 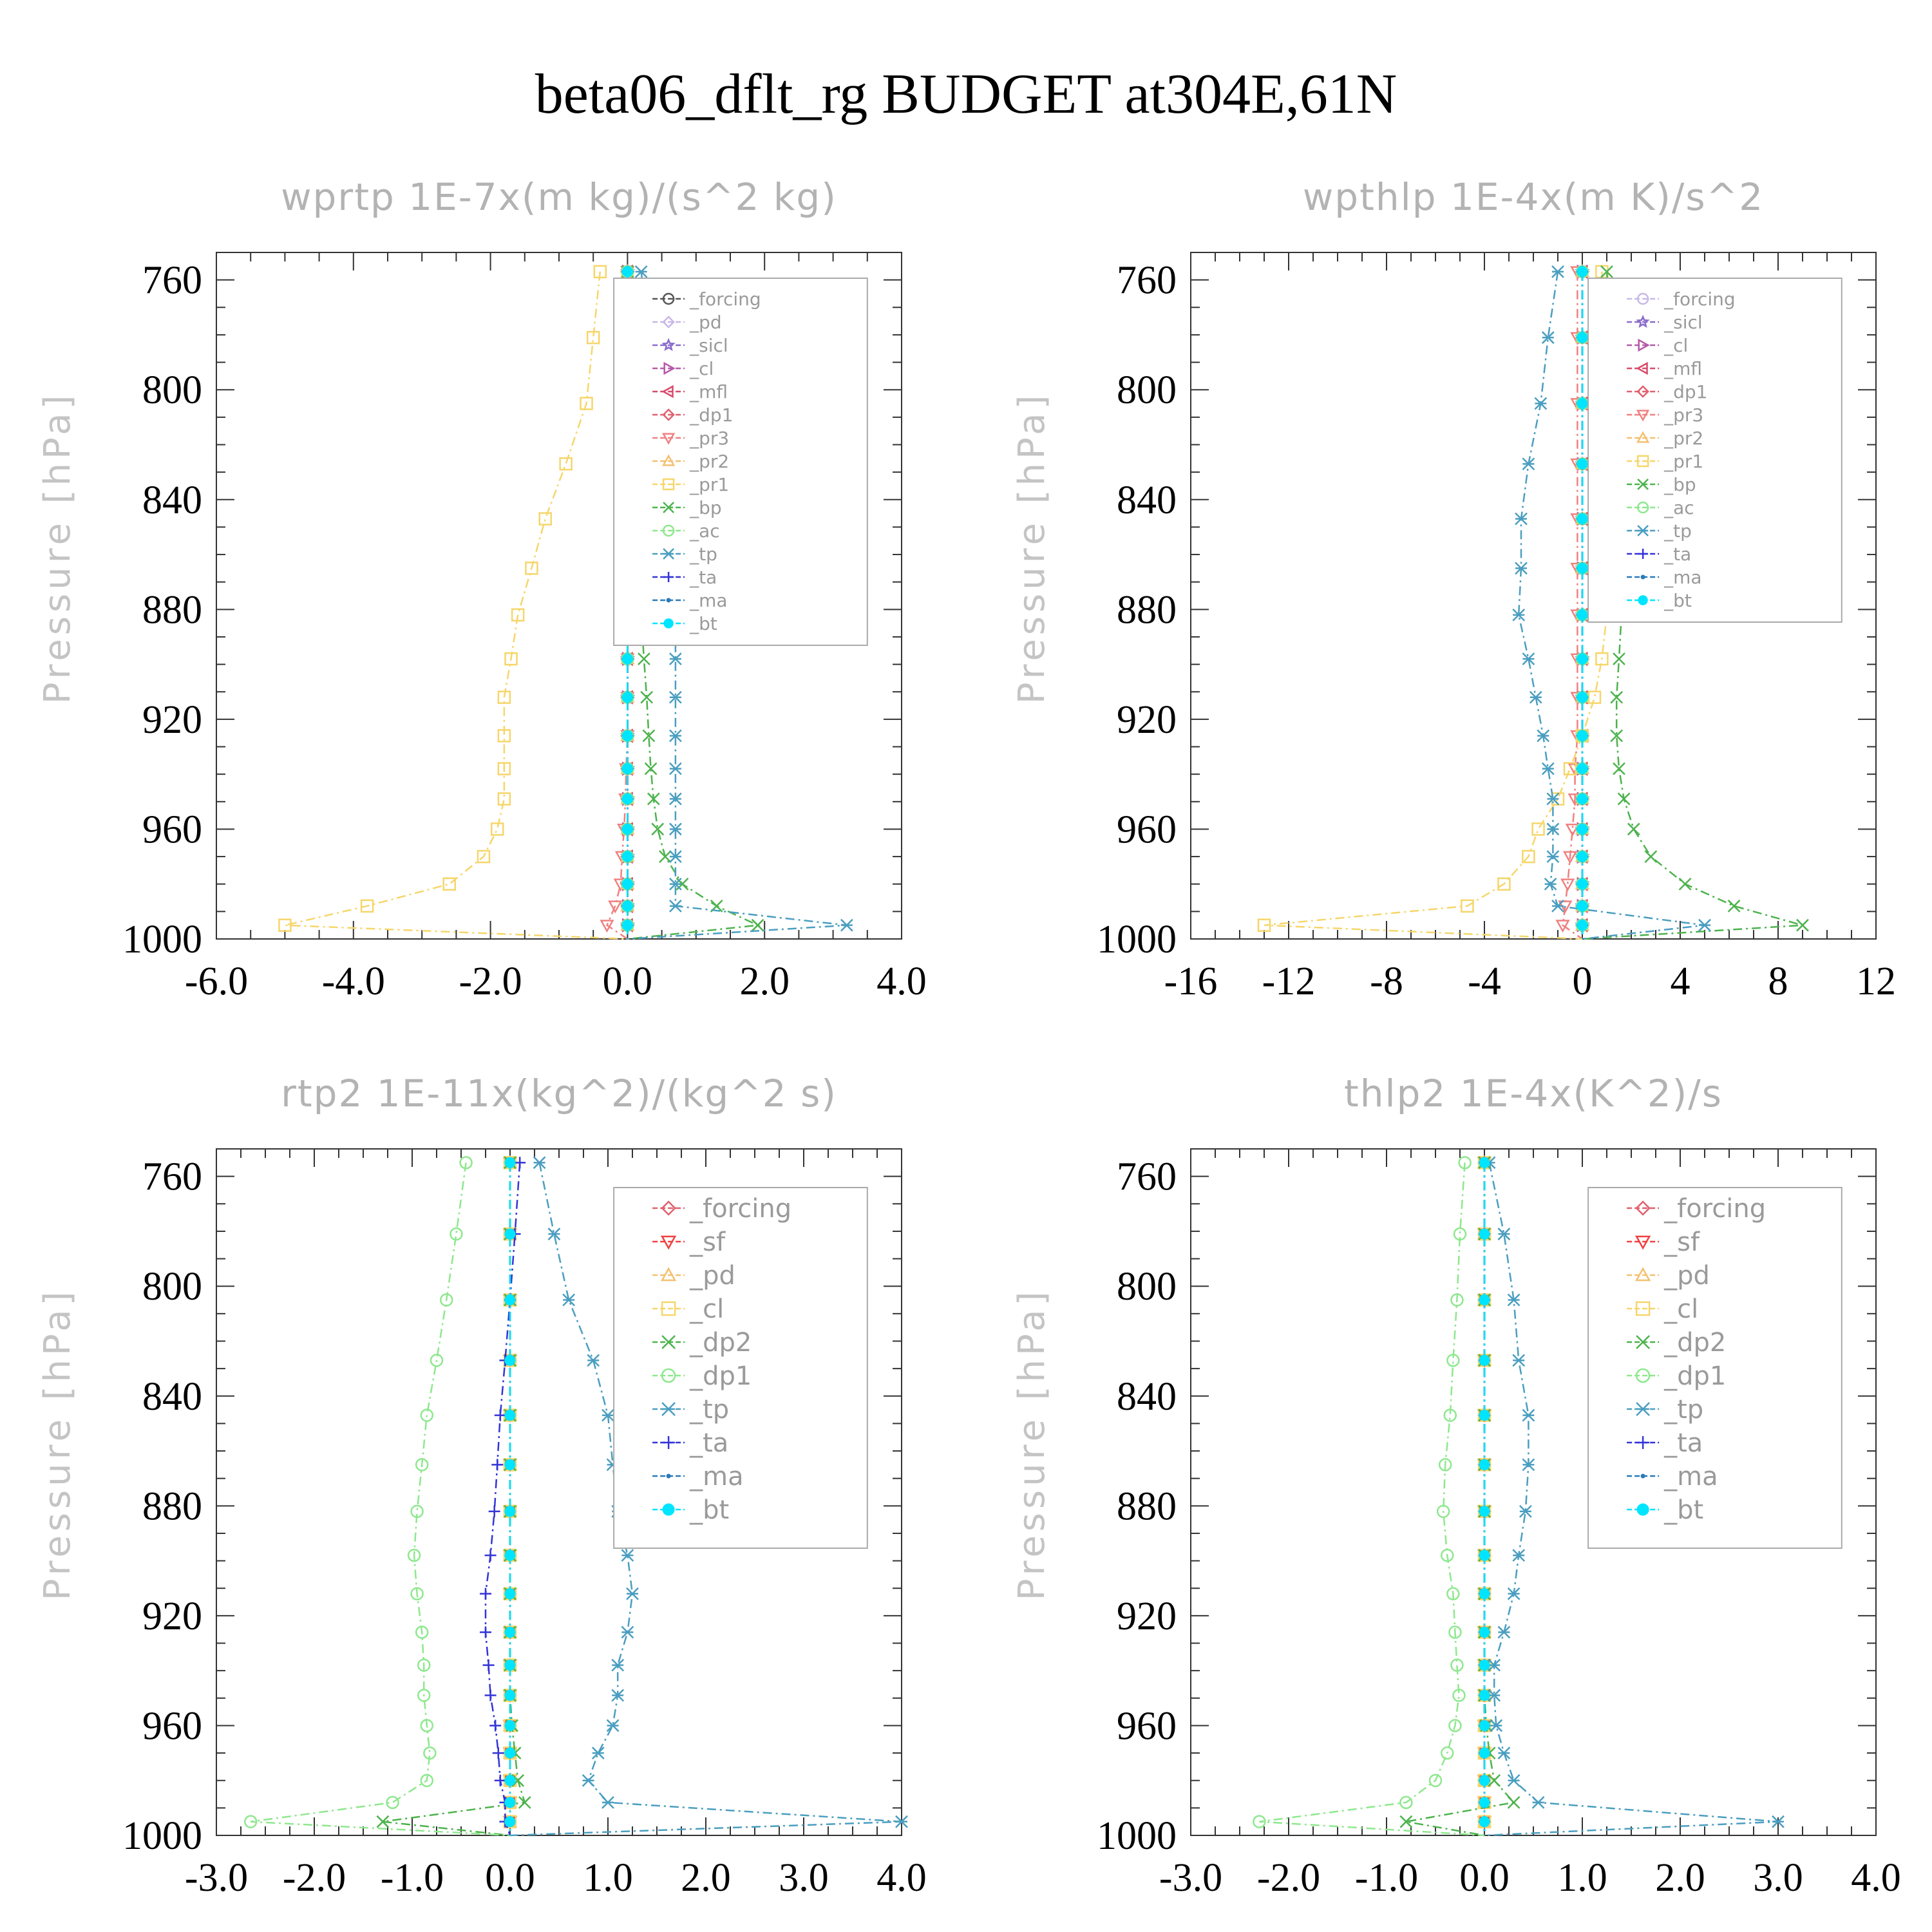 I want to click on y-tick-label: 800, so click(x=172, y=390).